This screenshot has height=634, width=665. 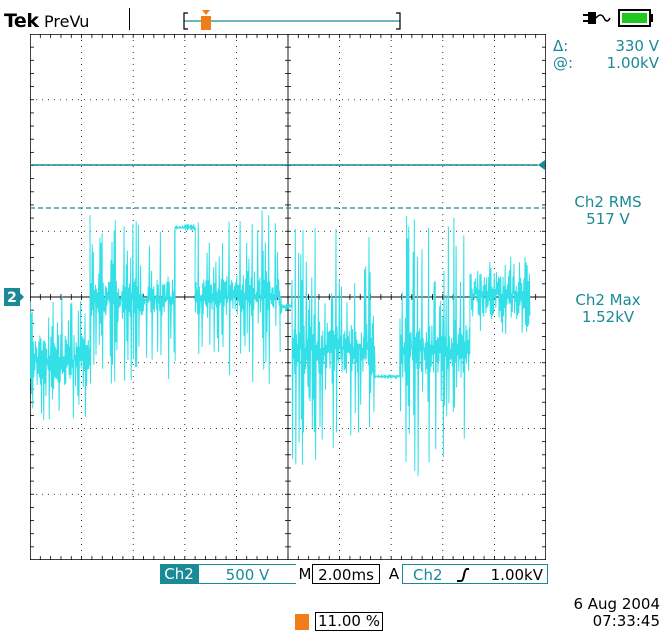 I want to click on channel-label: Ch2, so click(x=179, y=574).